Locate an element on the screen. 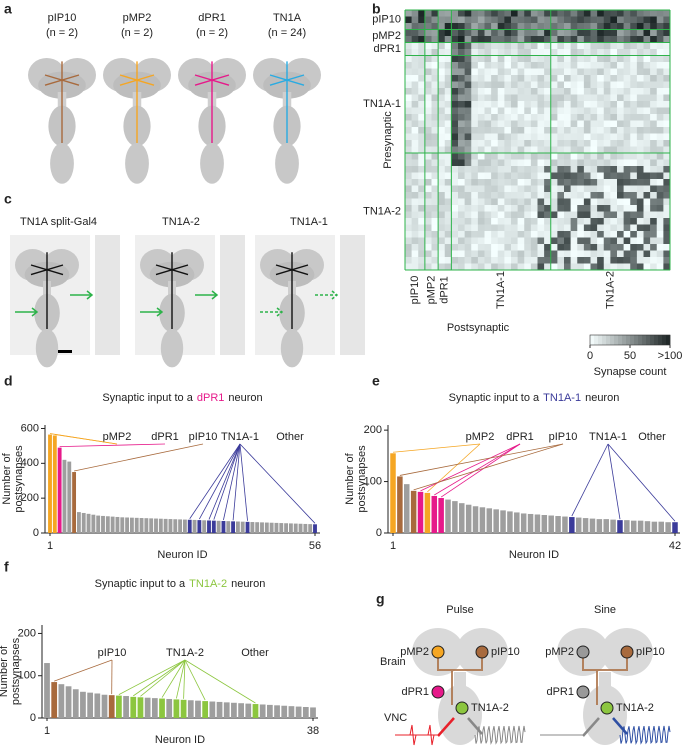 The width and height of the screenshot is (685, 748). condition-label: Pulse is located at coordinates (460, 610).